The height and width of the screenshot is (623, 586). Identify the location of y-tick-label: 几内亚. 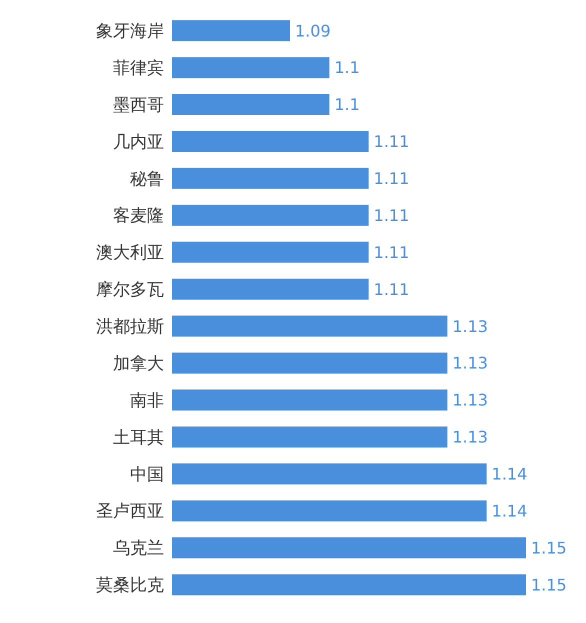
(138, 142).